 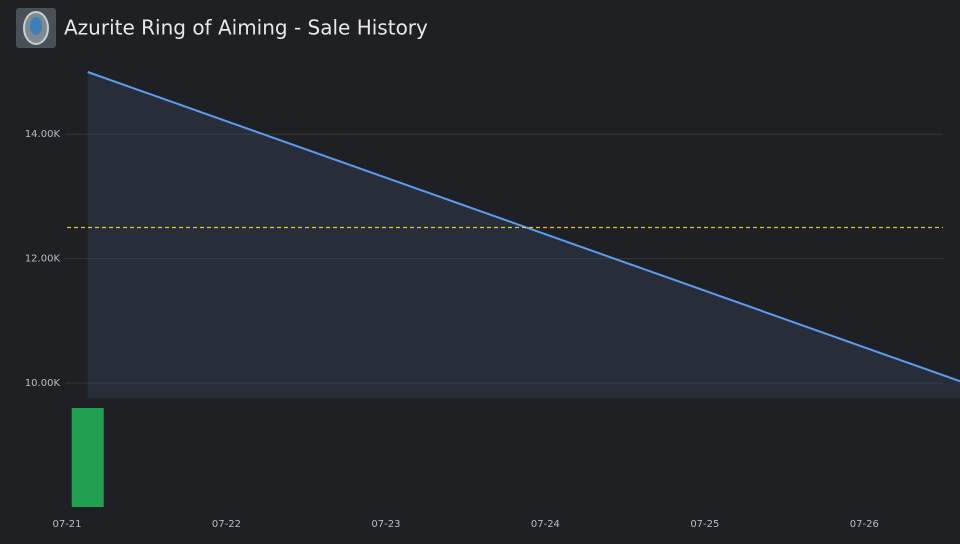 I want to click on item-icon, so click(x=36, y=28).